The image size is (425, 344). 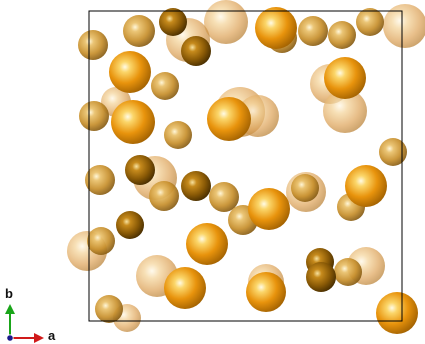 What do you see at coordinates (39, 338) in the screenshot?
I see `a-axis-arrowhead` at bounding box center [39, 338].